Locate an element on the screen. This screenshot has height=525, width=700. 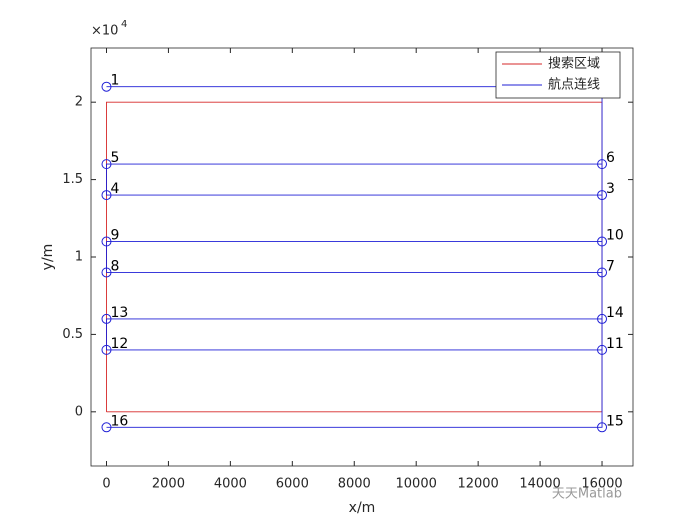
point-label: 10 is located at coordinates (615, 236).